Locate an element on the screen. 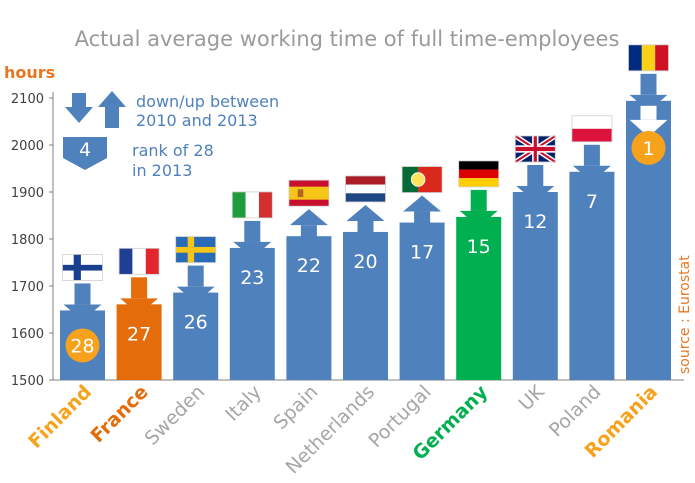 The width and height of the screenshot is (695, 483). finland-flag-icon is located at coordinates (82, 267).